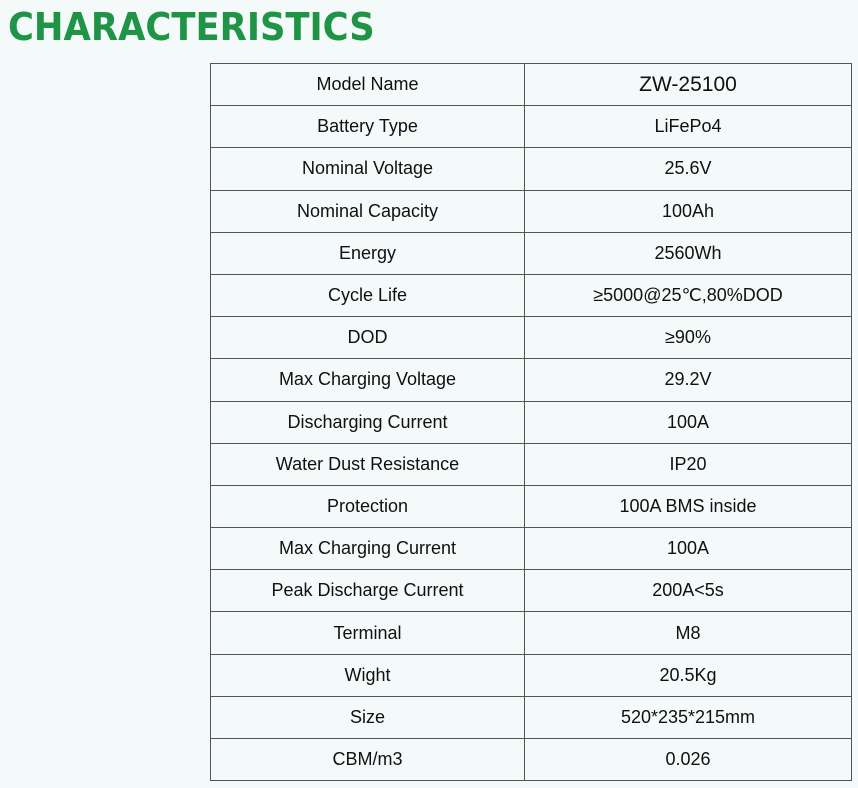  What do you see at coordinates (367, 506) in the screenshot?
I see `spec-label: Protection` at bounding box center [367, 506].